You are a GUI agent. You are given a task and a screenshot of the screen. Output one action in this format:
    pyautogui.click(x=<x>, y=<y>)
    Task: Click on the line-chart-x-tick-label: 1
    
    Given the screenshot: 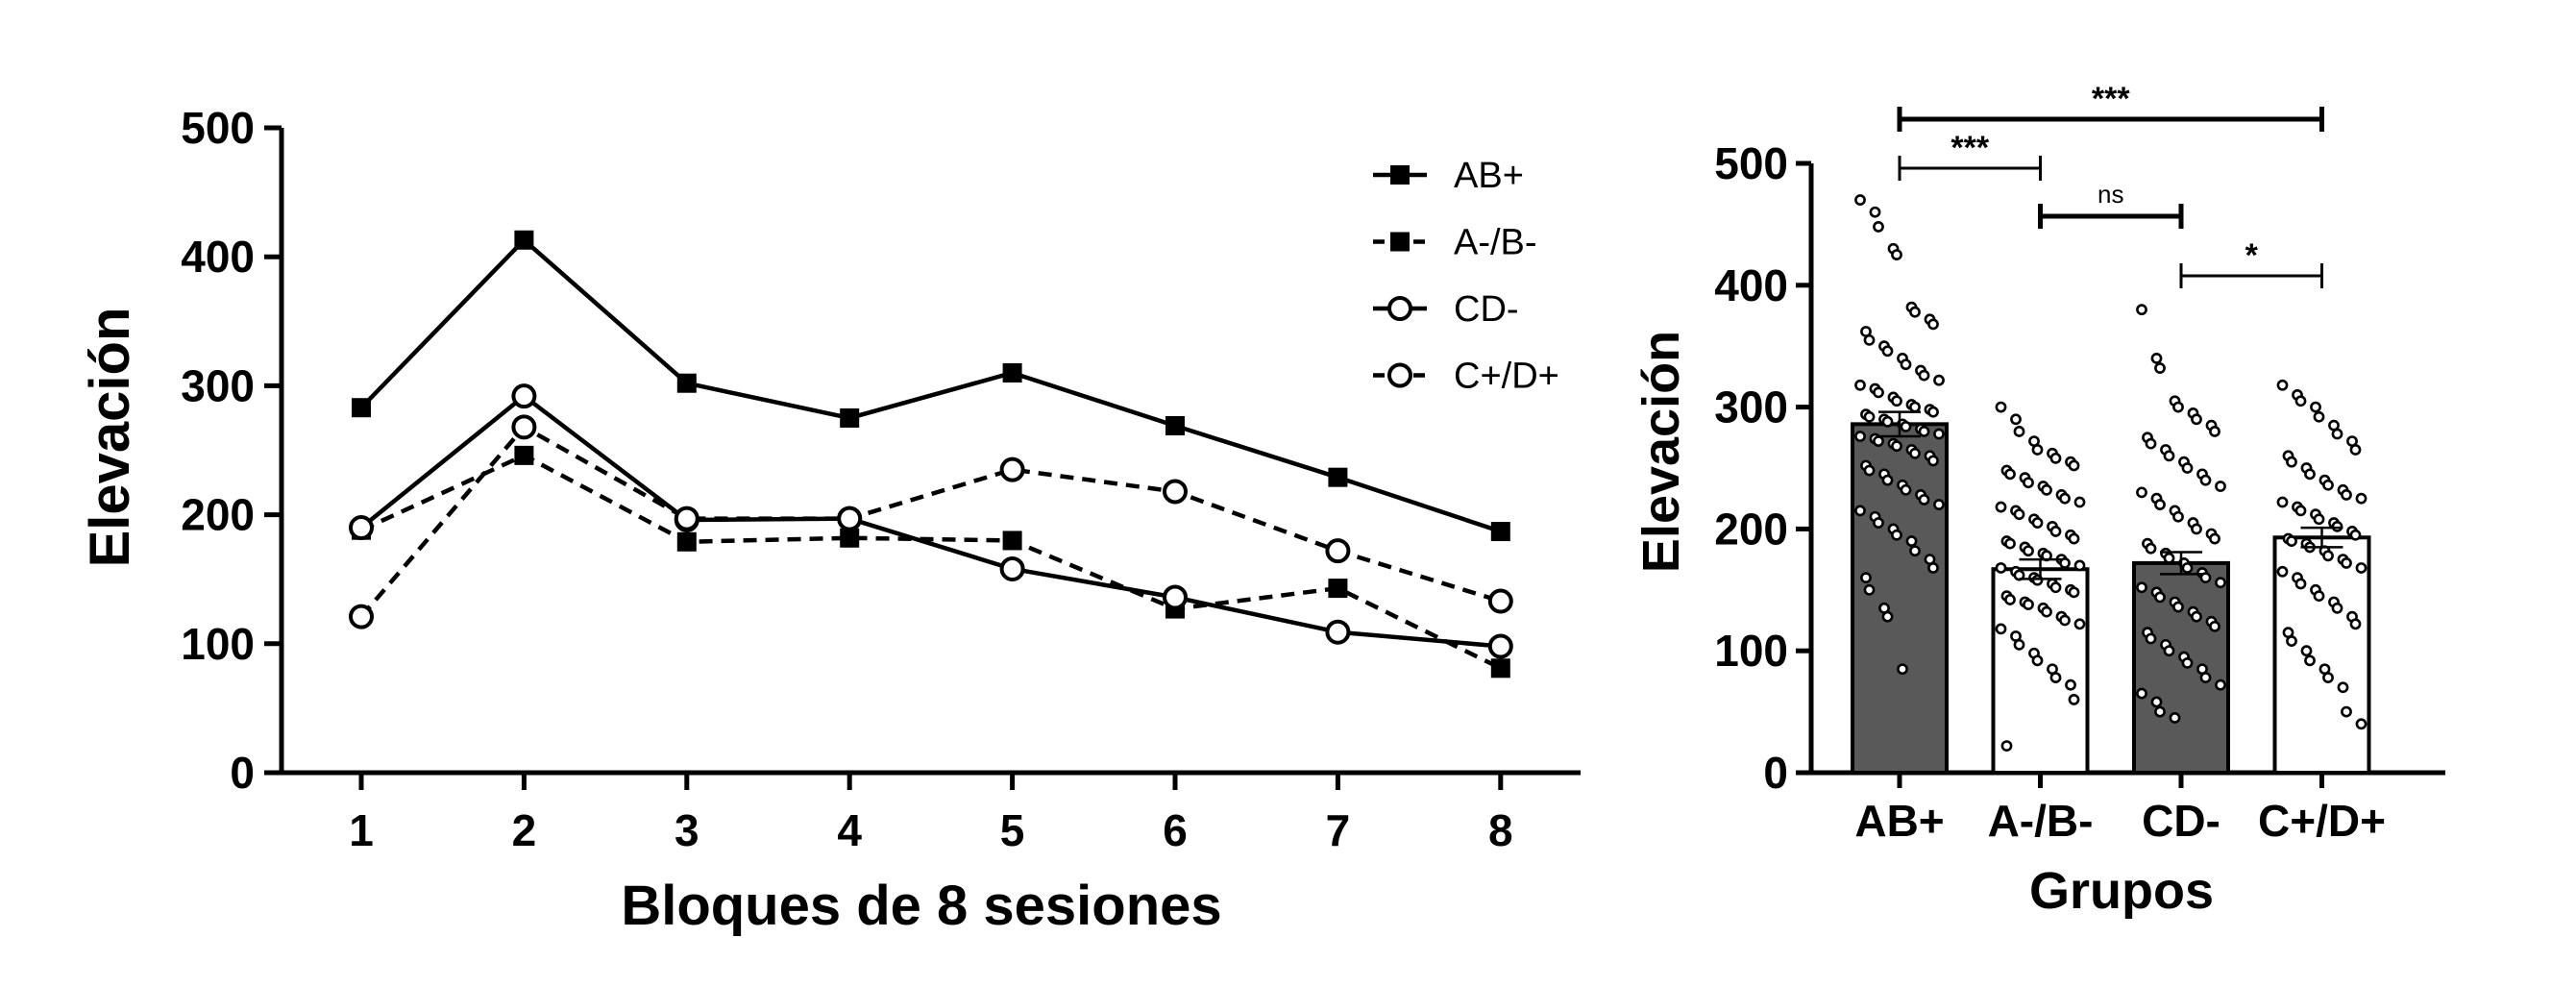 What is the action you would take?
    pyautogui.click(x=361, y=830)
    